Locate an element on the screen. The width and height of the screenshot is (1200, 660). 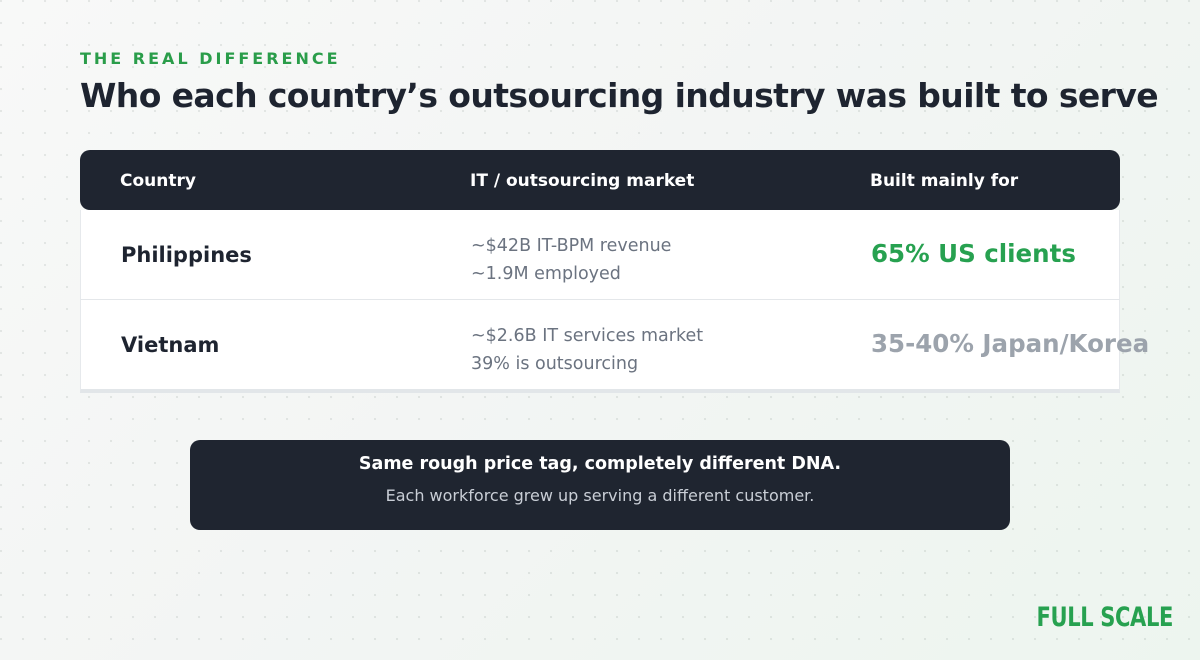
country-cell: Vietnam is located at coordinates (170, 345).